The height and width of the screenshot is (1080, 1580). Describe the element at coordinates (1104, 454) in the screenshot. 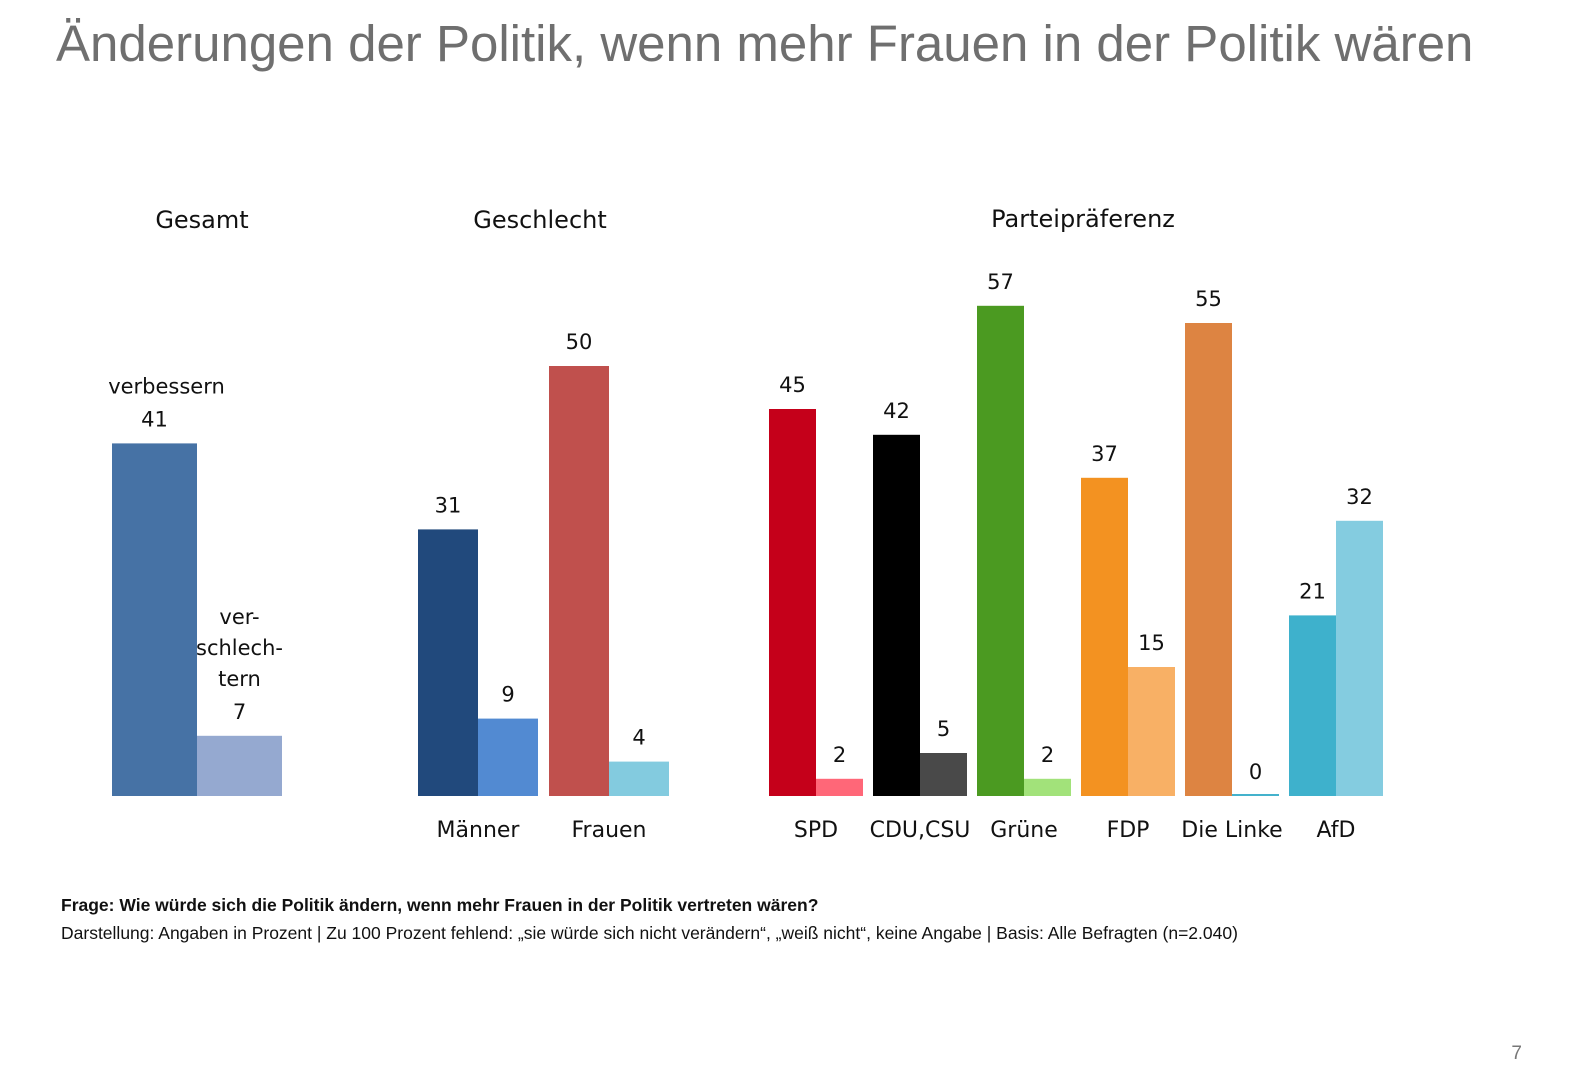

I see `data-label: 37` at that location.